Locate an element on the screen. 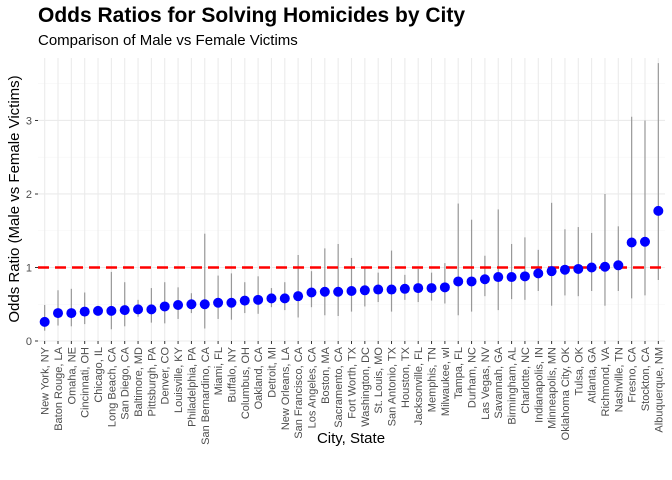  chart-subtitle: Comparison of Male vs Female Victims is located at coordinates (168, 40).